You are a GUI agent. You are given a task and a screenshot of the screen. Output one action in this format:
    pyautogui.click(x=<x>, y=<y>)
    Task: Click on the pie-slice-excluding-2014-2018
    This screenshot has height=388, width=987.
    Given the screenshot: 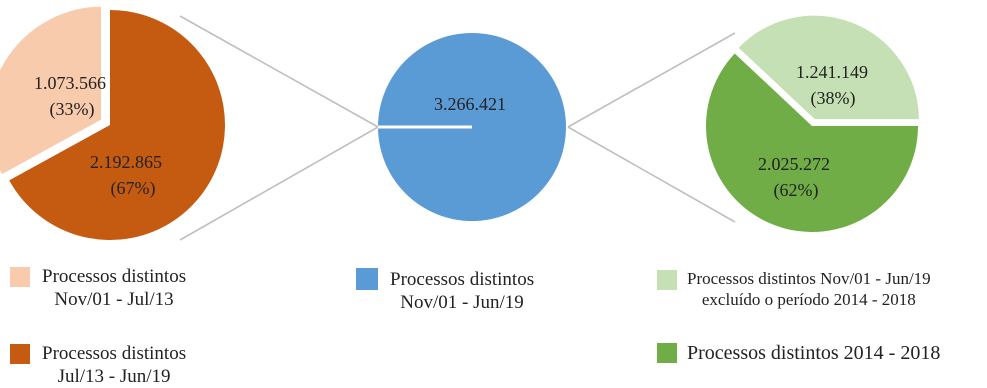 What is the action you would take?
    pyautogui.click(x=828, y=67)
    